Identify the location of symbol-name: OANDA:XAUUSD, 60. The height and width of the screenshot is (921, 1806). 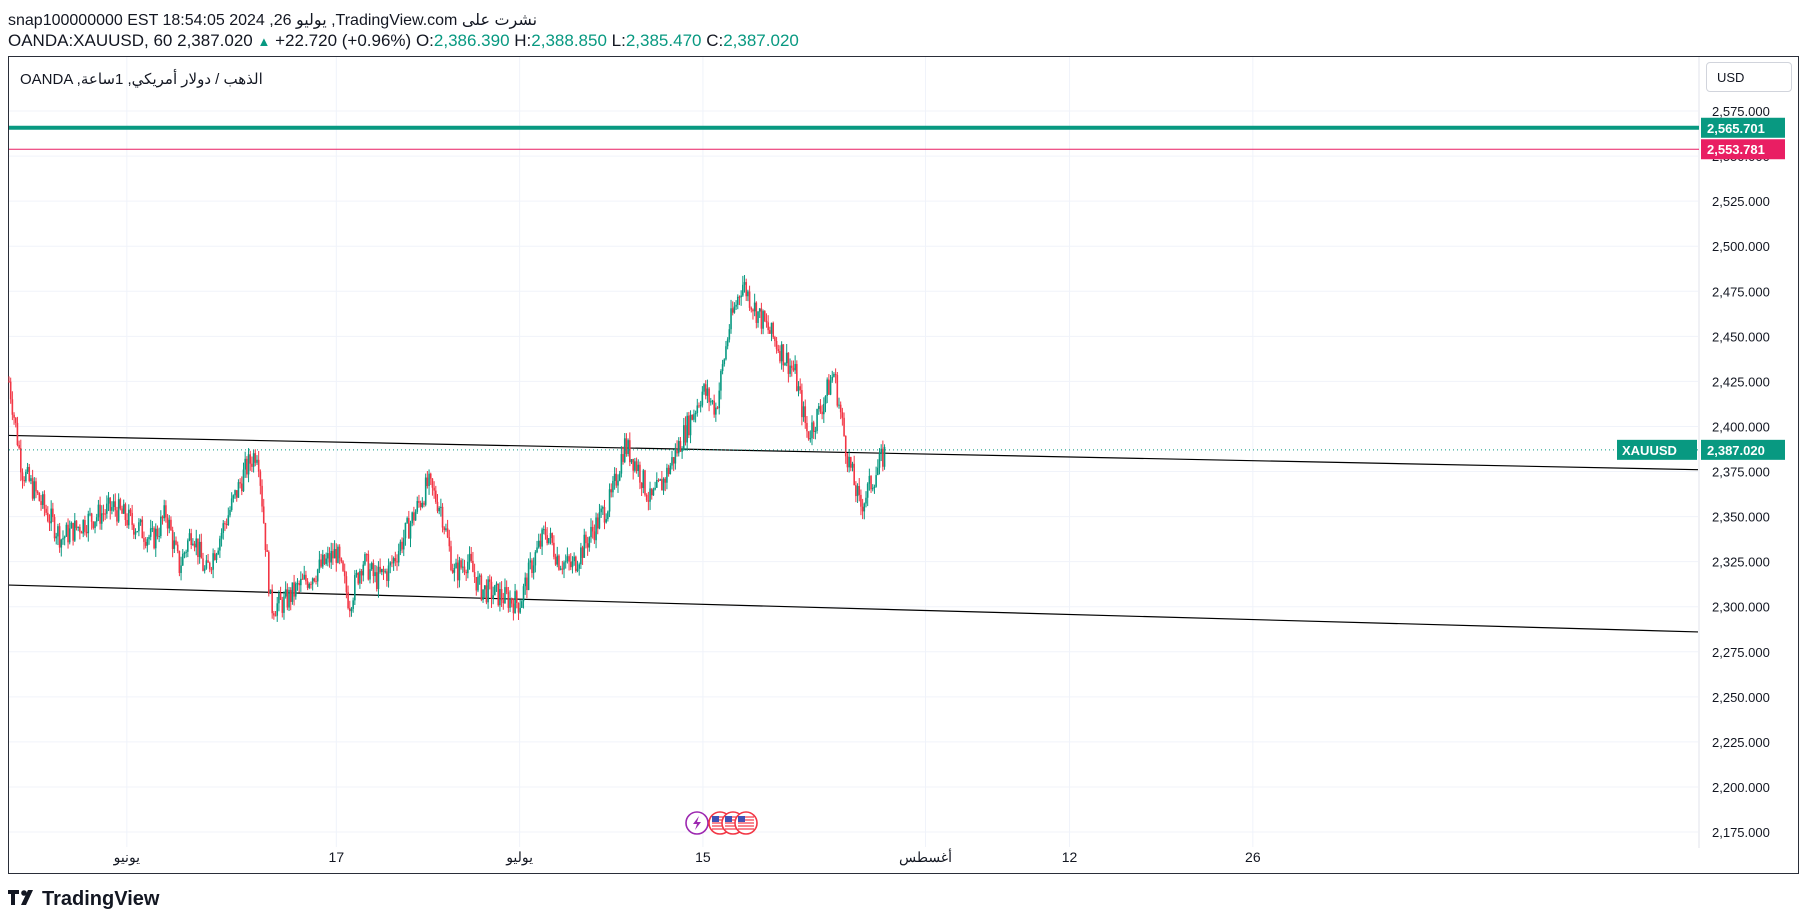
(90, 40).